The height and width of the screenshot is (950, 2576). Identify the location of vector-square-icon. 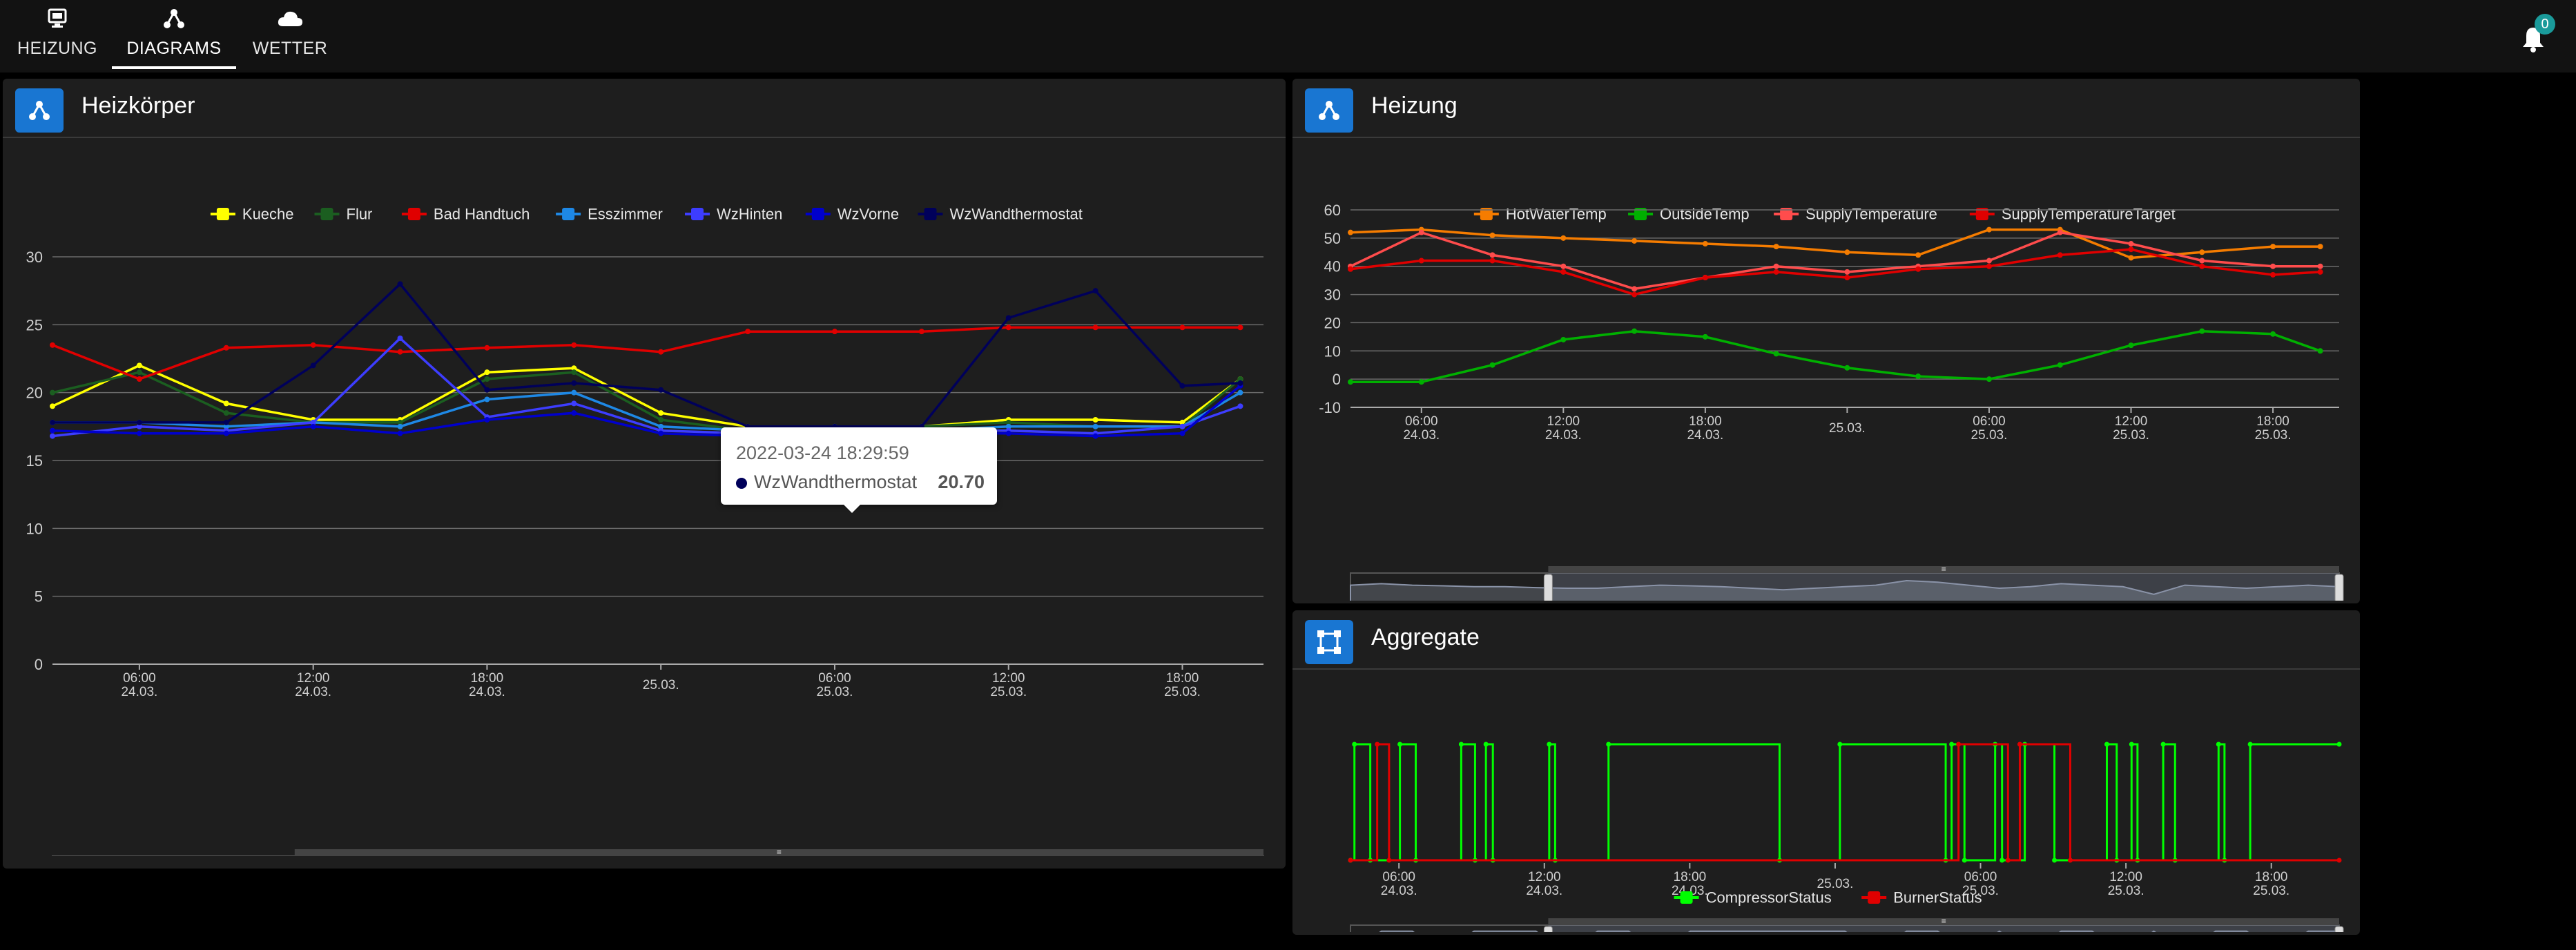
(1329, 642).